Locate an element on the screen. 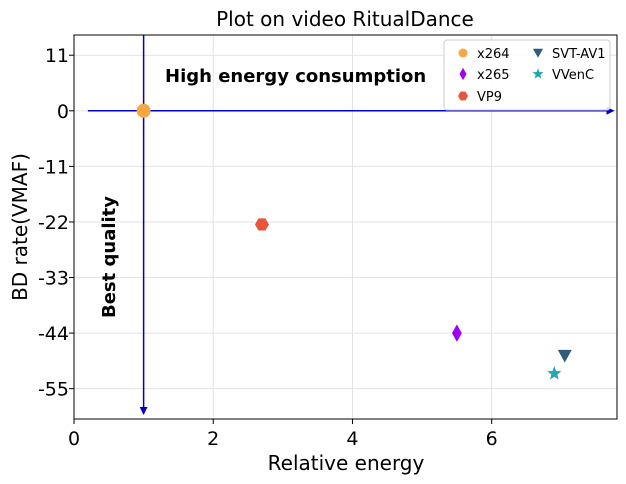  legend-marker-x264 is located at coordinates (463, 53).